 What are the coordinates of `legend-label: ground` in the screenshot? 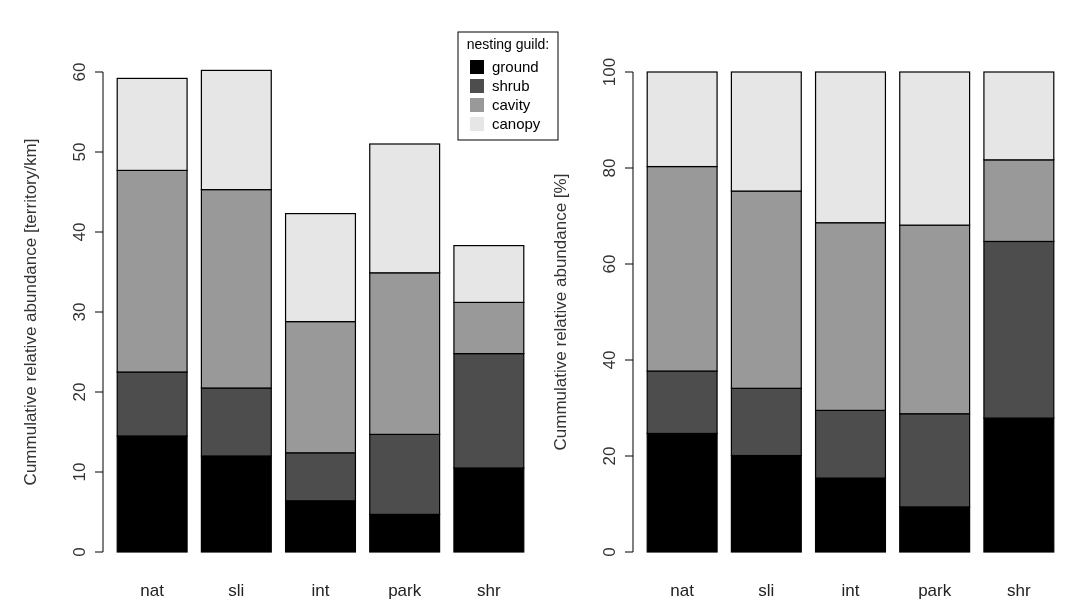 It's located at (515, 66).